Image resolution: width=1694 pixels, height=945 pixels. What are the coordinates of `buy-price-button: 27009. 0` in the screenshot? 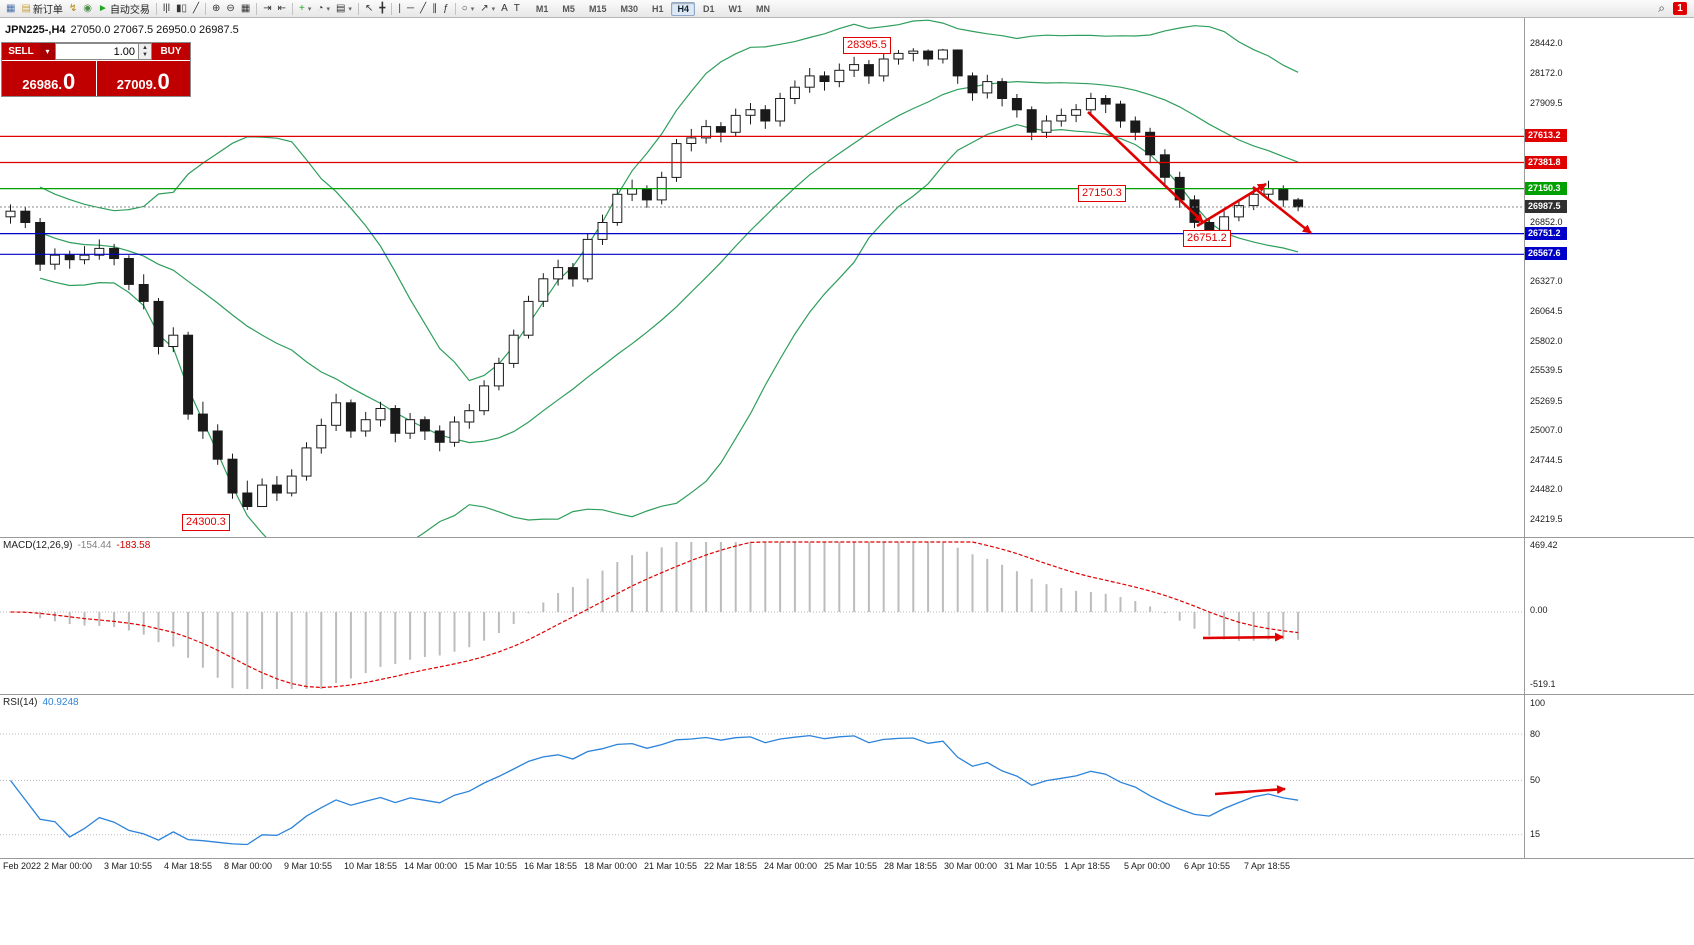 It's located at (143, 78).